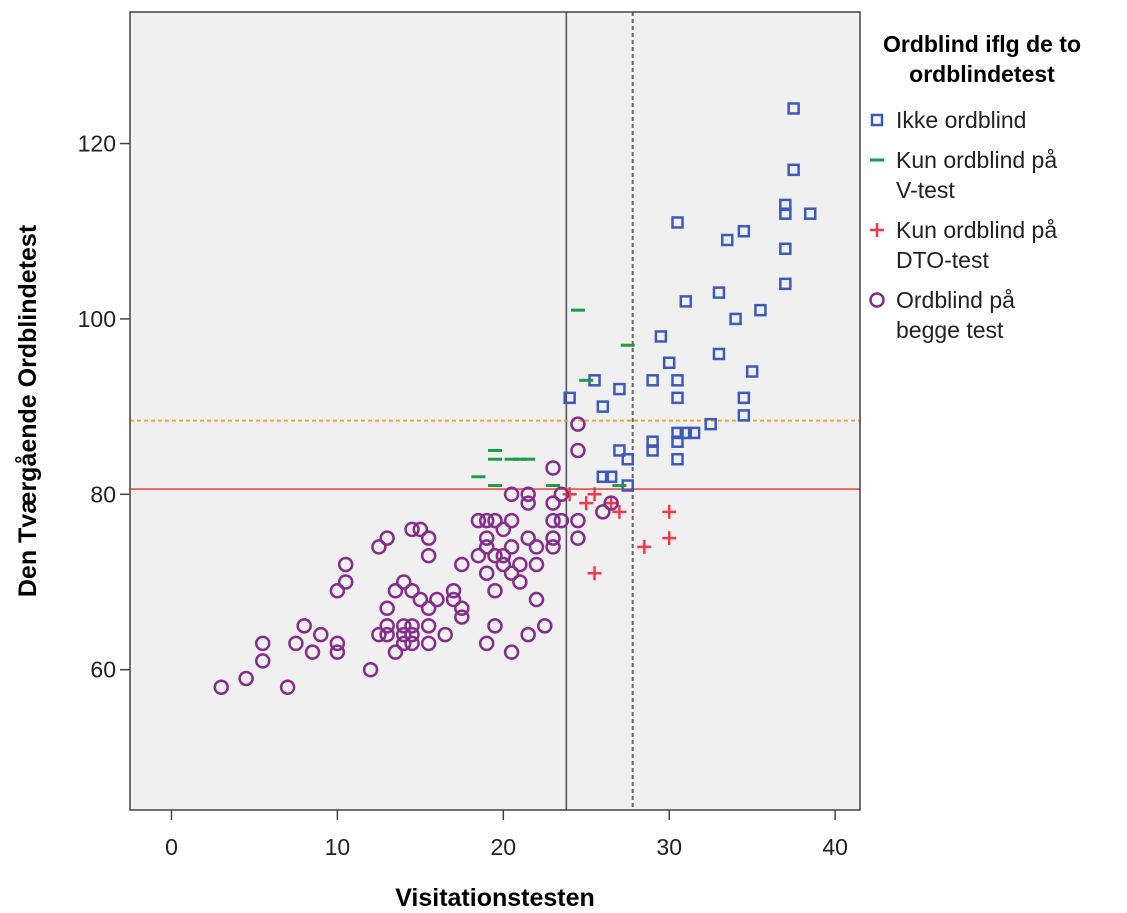 This screenshot has height=913, width=1127. What do you see at coordinates (942, 260) in the screenshot?
I see `legend-label-kunDTO: DTO-test` at bounding box center [942, 260].